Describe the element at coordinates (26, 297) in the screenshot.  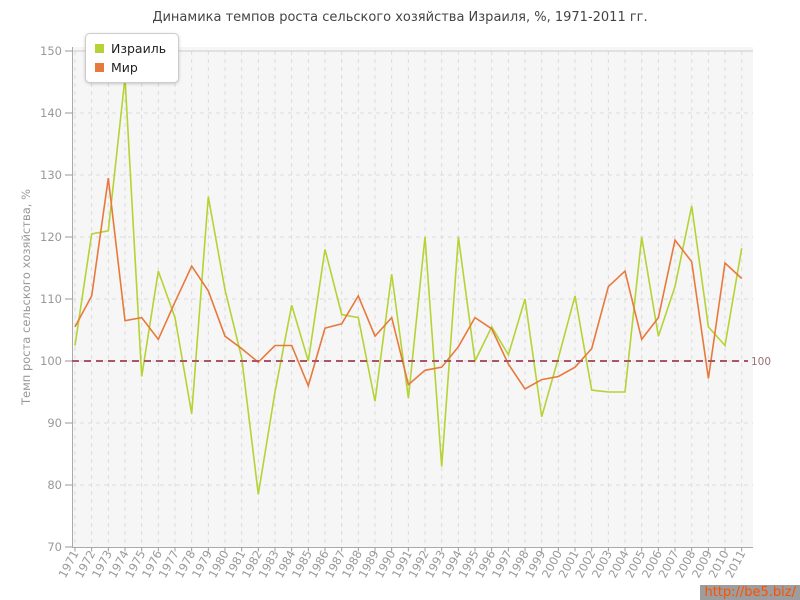
I see `y-axis-title: Темп роста сельского хозяйства, %` at that location.